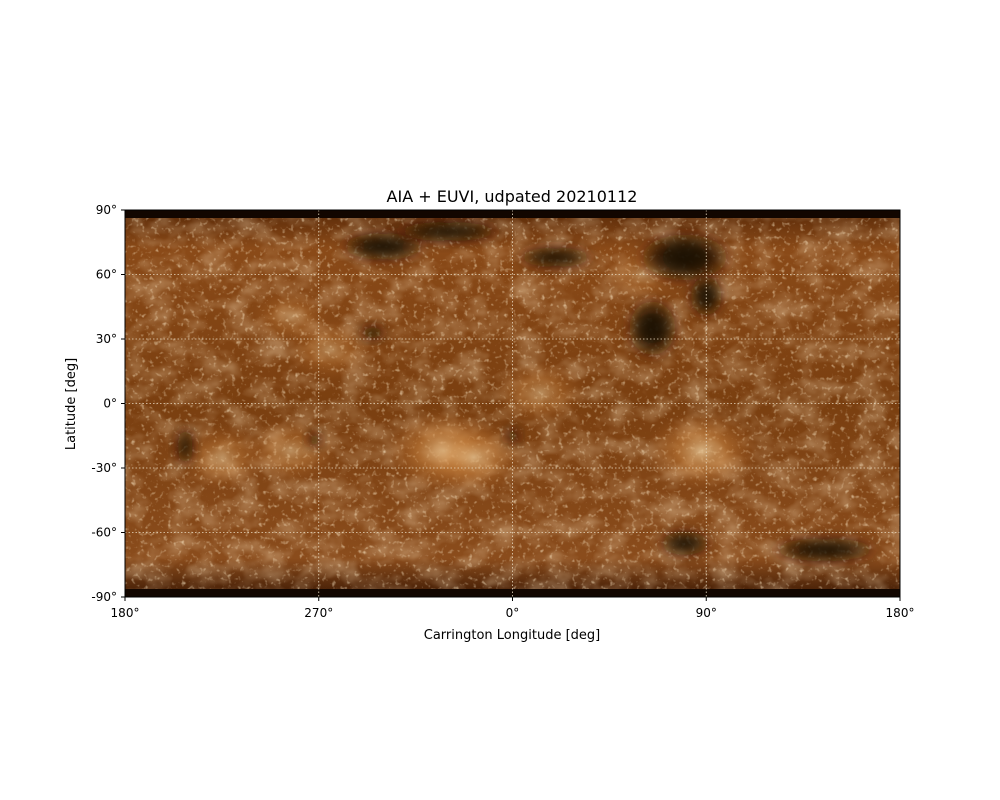 This screenshot has height=800, width=1000. I want to click on x-axis-ticks: 180° 270° 0° 90° 180°, so click(513, 608).